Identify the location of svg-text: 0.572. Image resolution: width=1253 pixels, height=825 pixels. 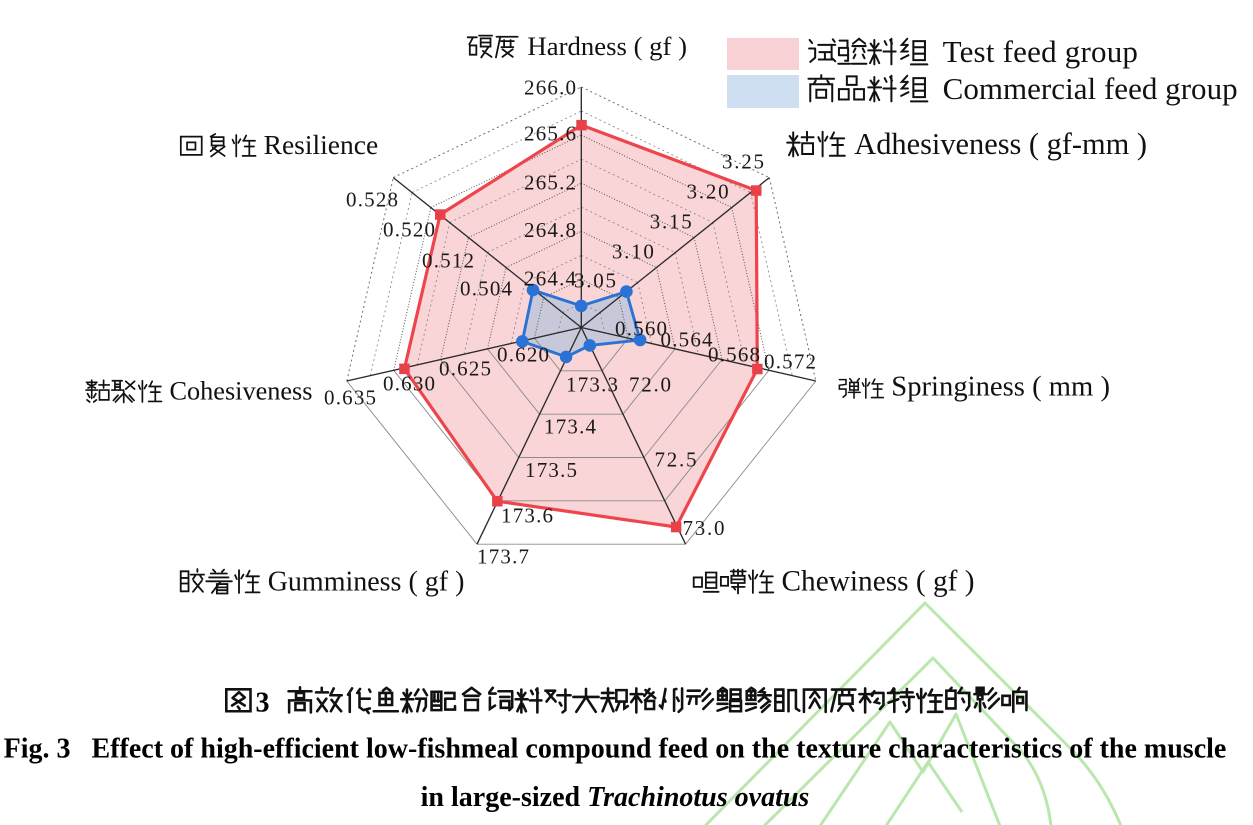
(790, 362).